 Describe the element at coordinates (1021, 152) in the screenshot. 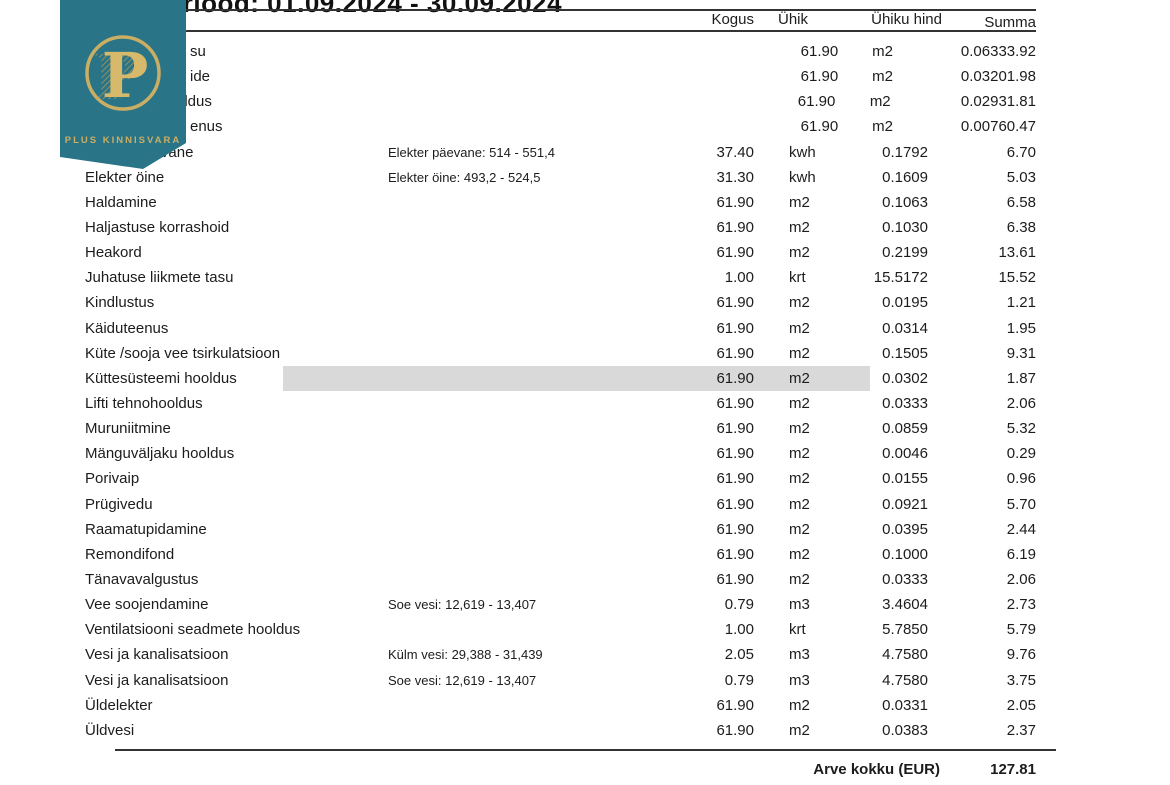

I see `item-sum: 6.70` at that location.